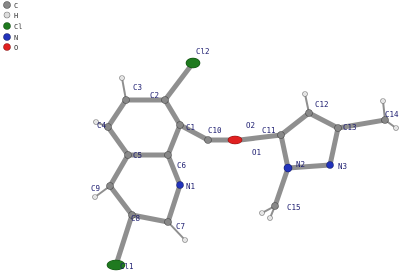 The height and width of the screenshot is (280, 401). Describe the element at coordinates (250, 125) in the screenshot. I see `atom-label: O2` at that location.